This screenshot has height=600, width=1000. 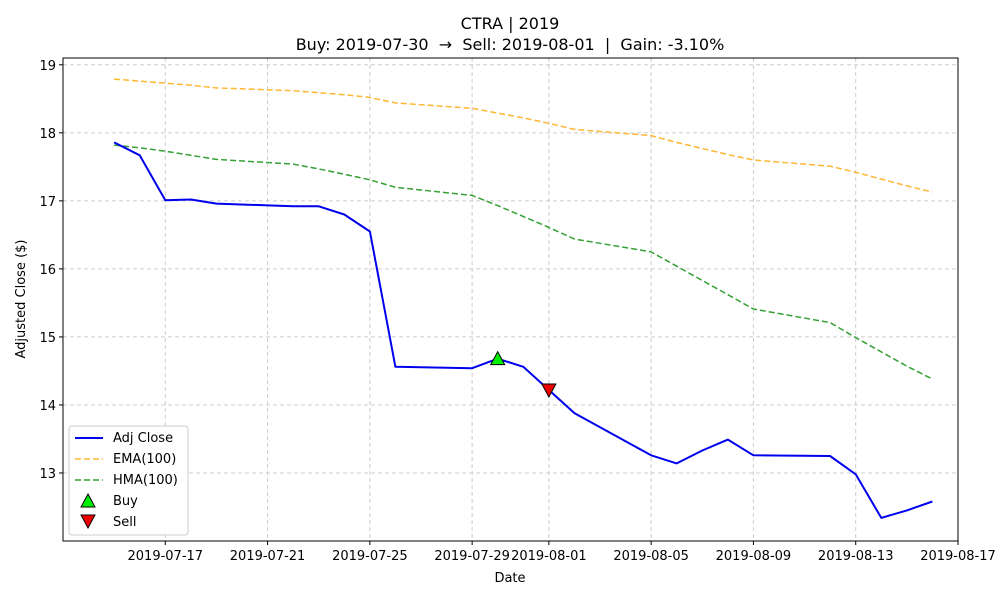 What do you see at coordinates (47, 474) in the screenshot?
I see `y-tick-label: 13` at bounding box center [47, 474].